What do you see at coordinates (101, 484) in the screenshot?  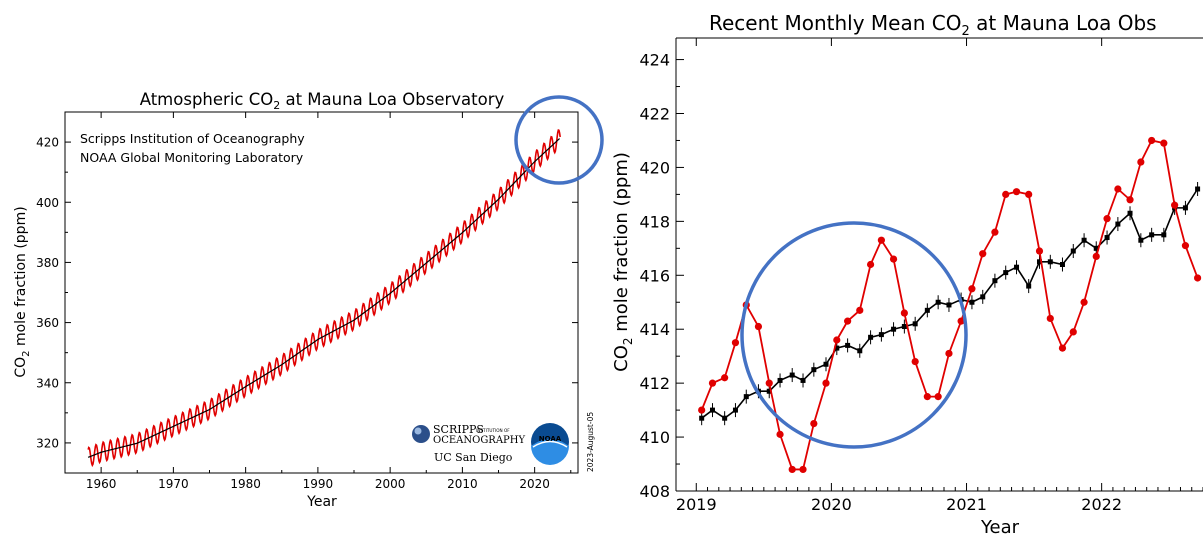 I see `left-x-tick-label: 1960` at bounding box center [101, 484].